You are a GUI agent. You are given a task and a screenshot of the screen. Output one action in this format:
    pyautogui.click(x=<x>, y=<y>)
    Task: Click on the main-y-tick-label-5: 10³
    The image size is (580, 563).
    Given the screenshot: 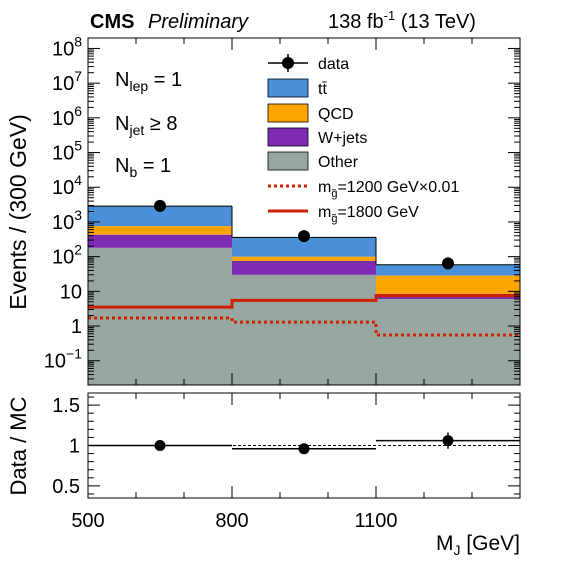 What is the action you would take?
    pyautogui.click(x=67, y=220)
    